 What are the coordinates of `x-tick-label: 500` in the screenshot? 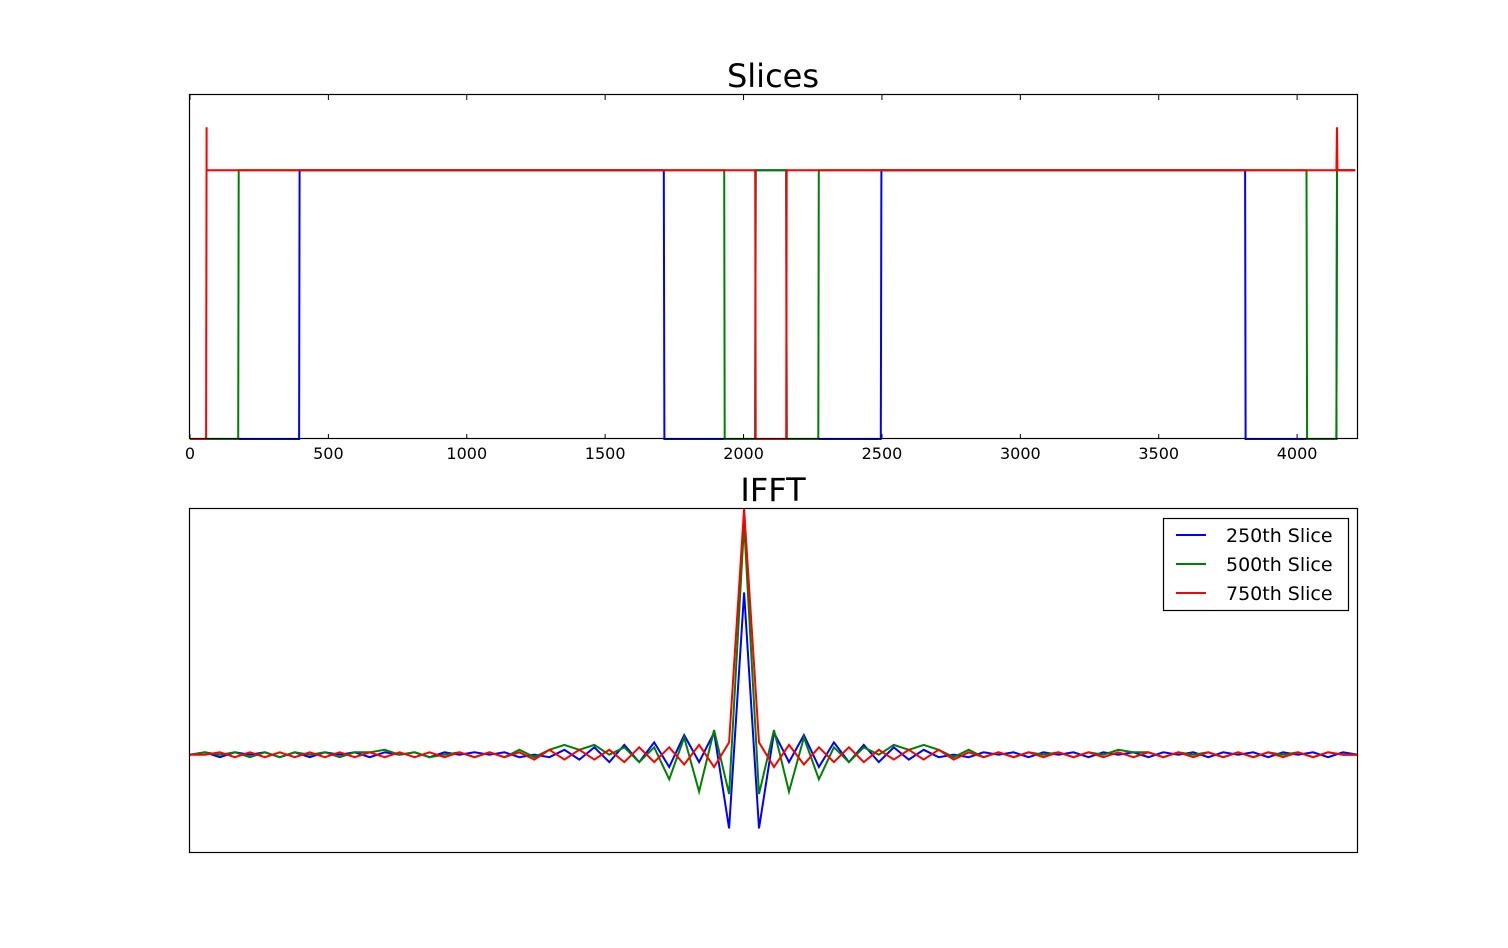 It's located at (328, 453).